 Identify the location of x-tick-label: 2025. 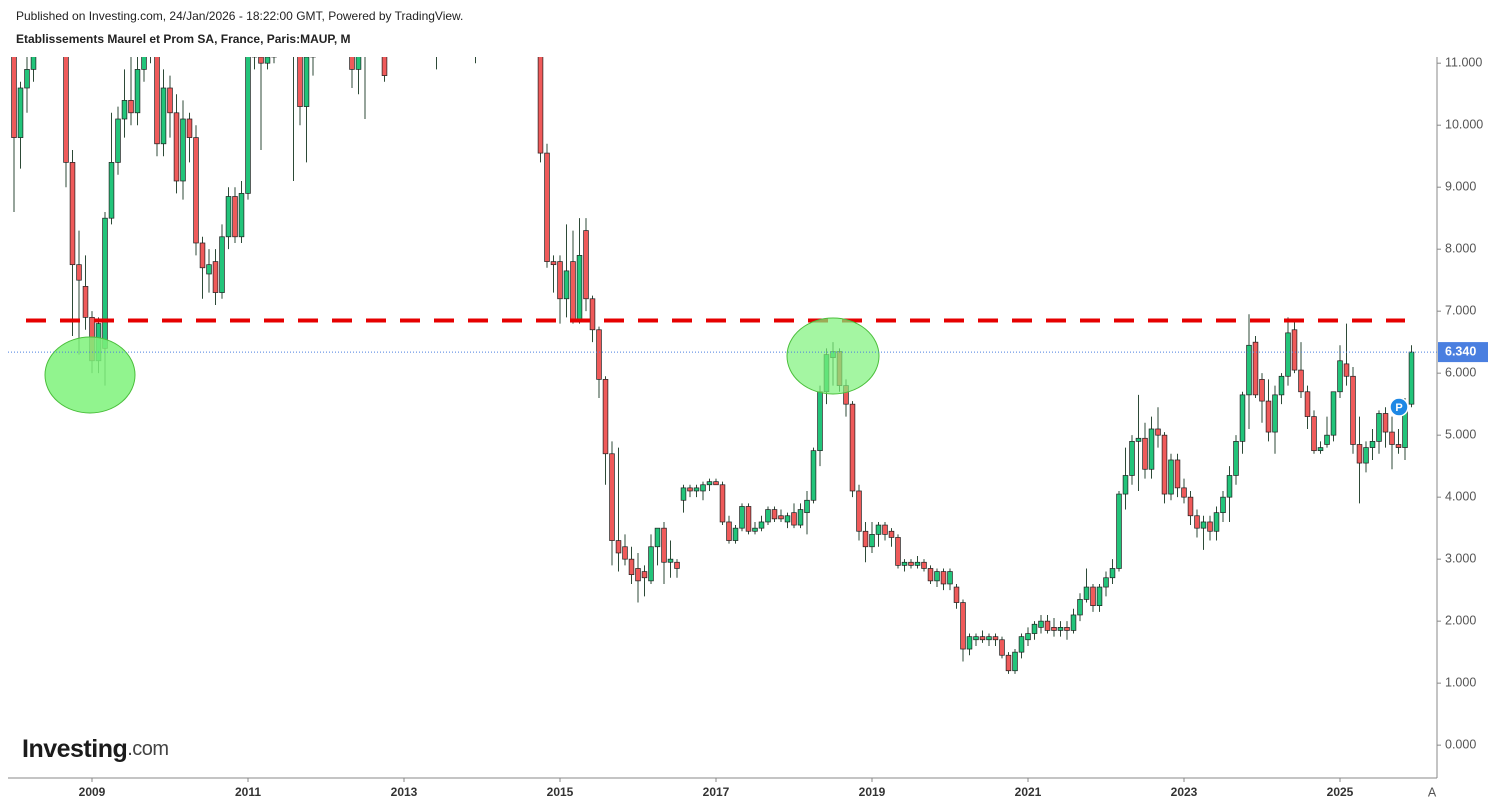
(1340, 792).